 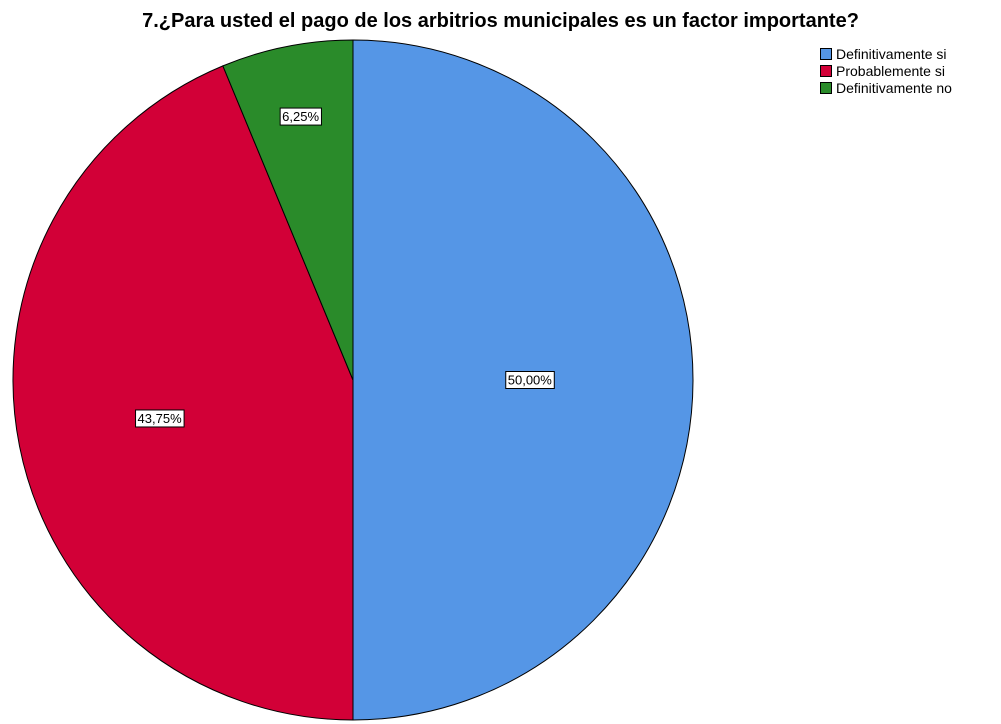 I want to click on legend-label-probablemente-si: Probablemente si, so click(x=890, y=70).